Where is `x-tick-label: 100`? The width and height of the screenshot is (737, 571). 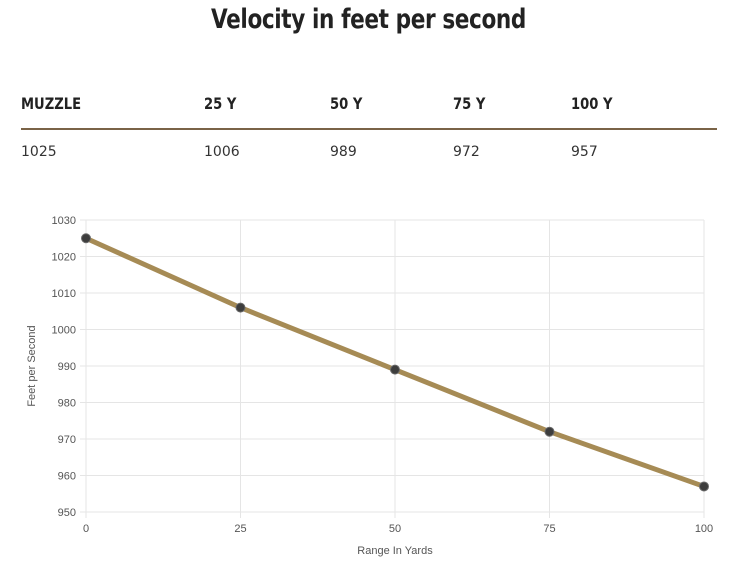 x-tick-label: 100 is located at coordinates (704, 529).